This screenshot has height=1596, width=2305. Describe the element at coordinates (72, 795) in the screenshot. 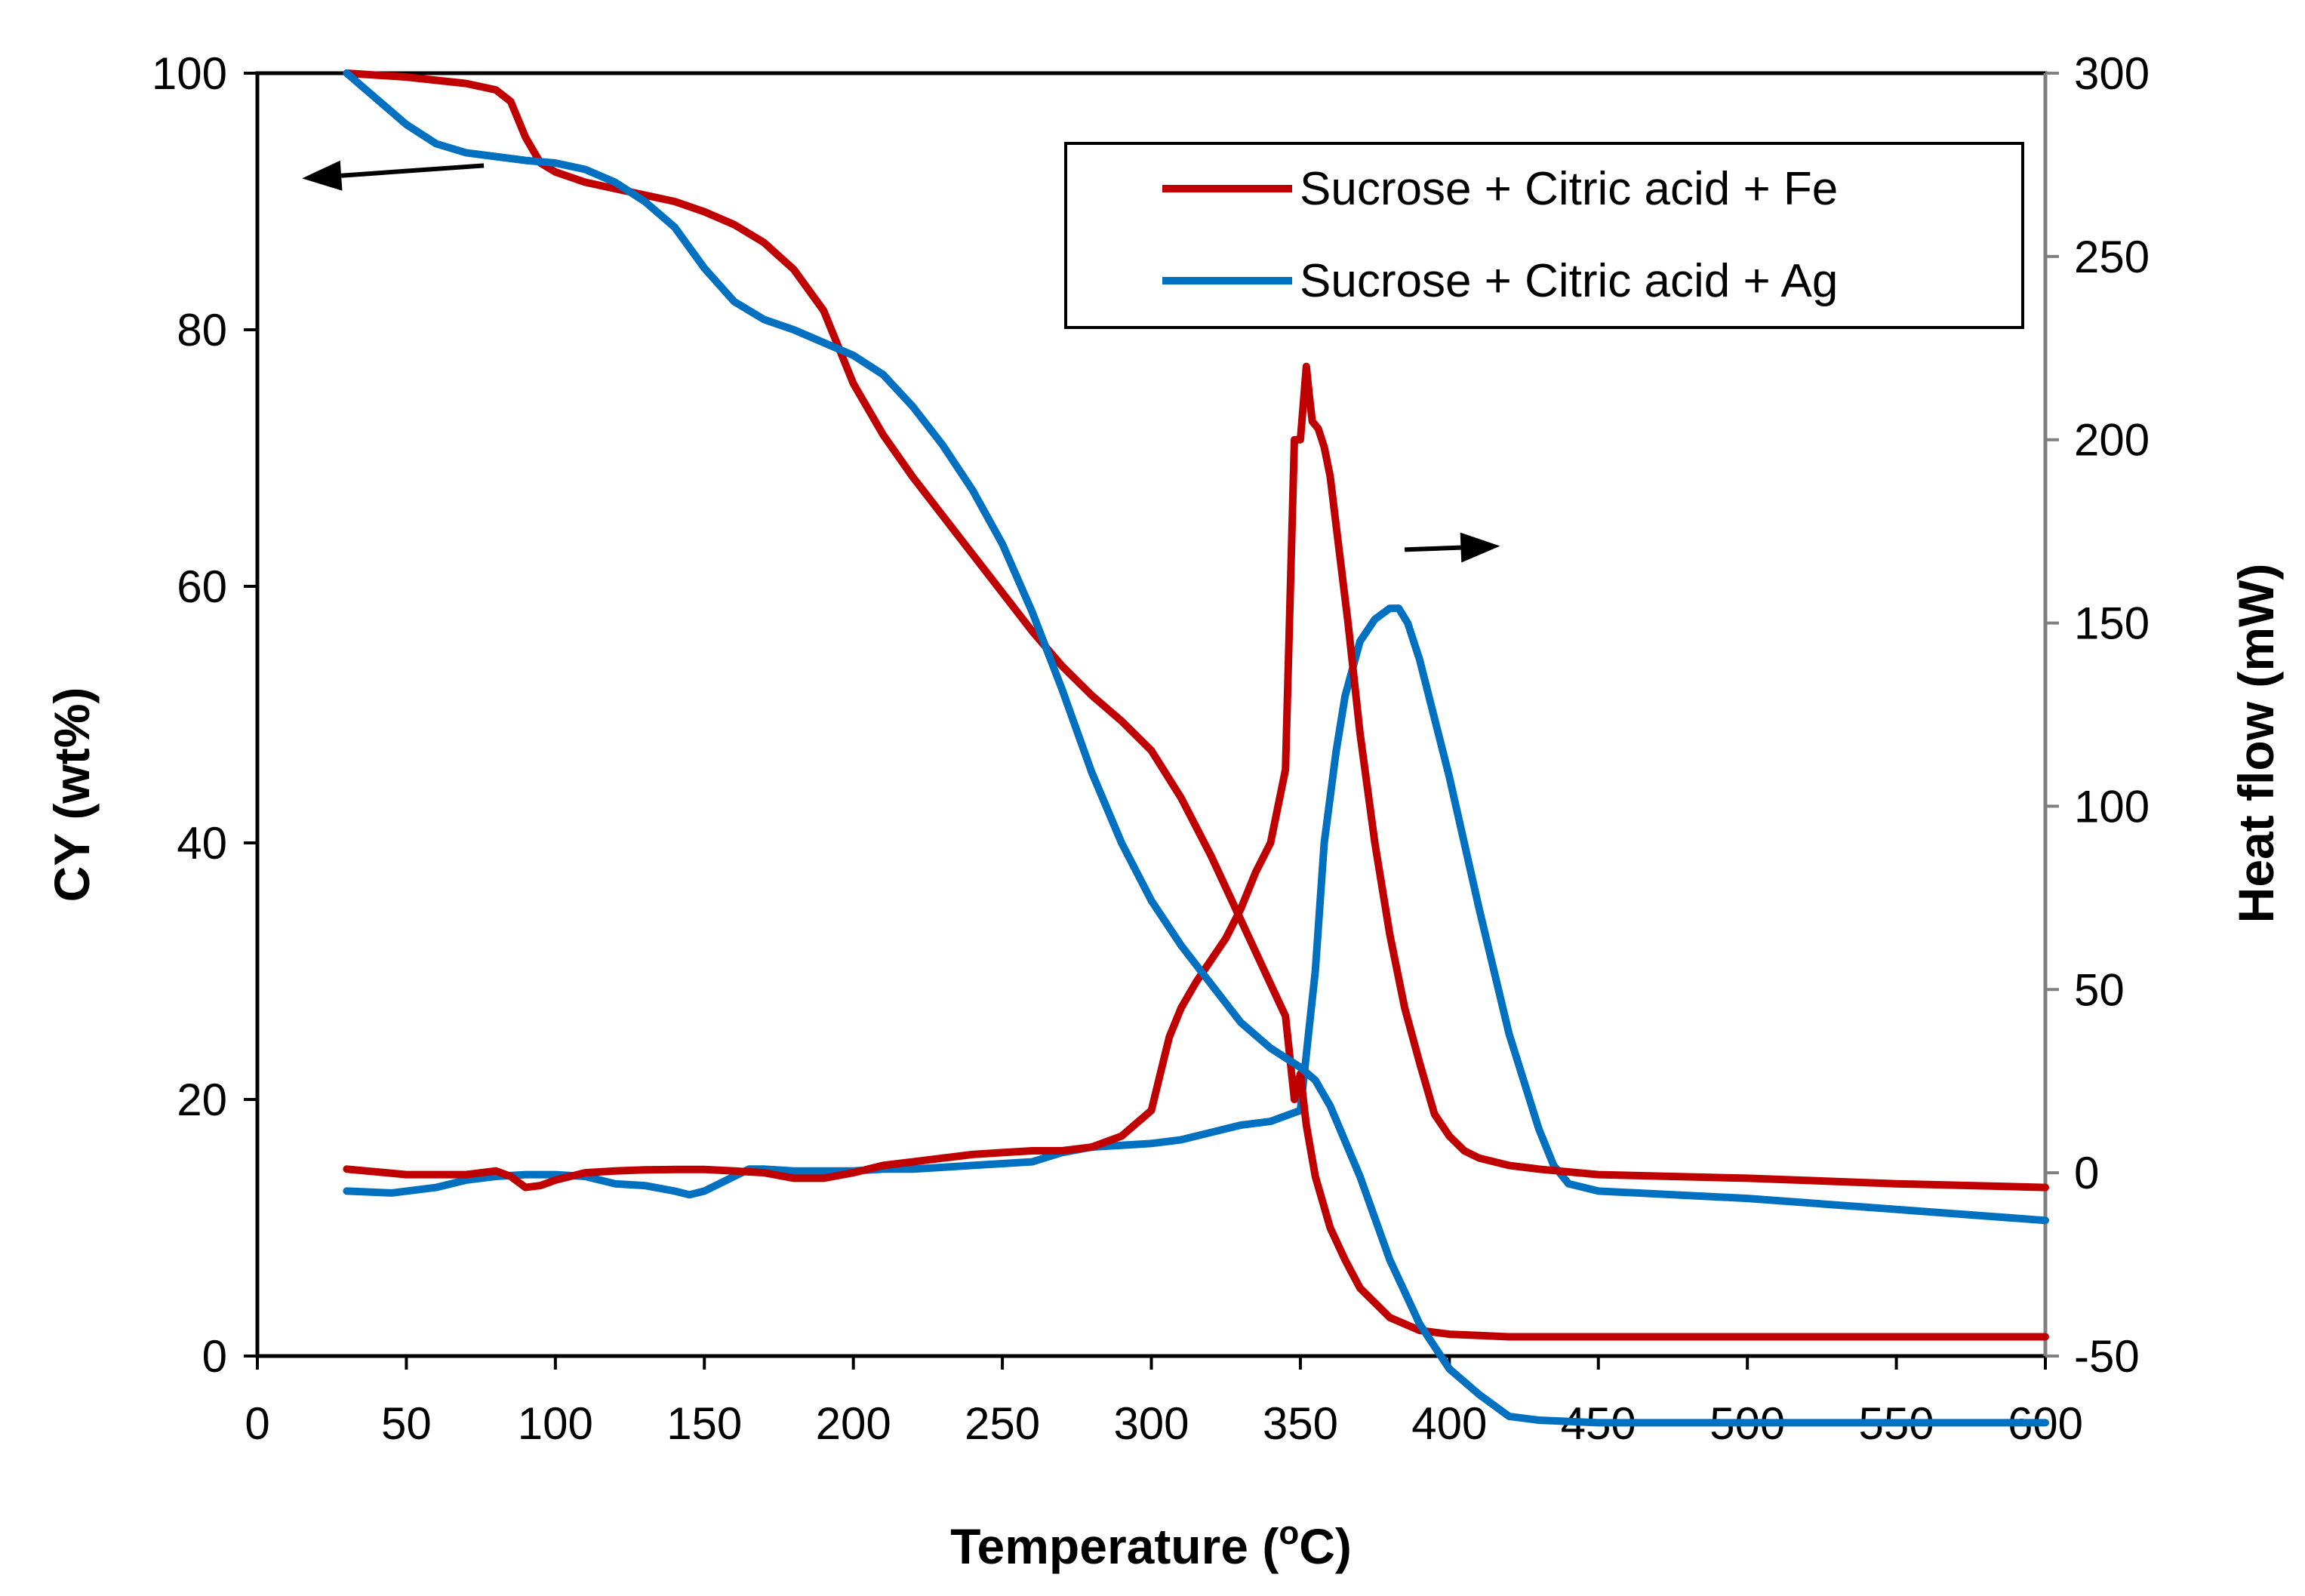

I see `y-axis-title: CY (wt%)` at that location.